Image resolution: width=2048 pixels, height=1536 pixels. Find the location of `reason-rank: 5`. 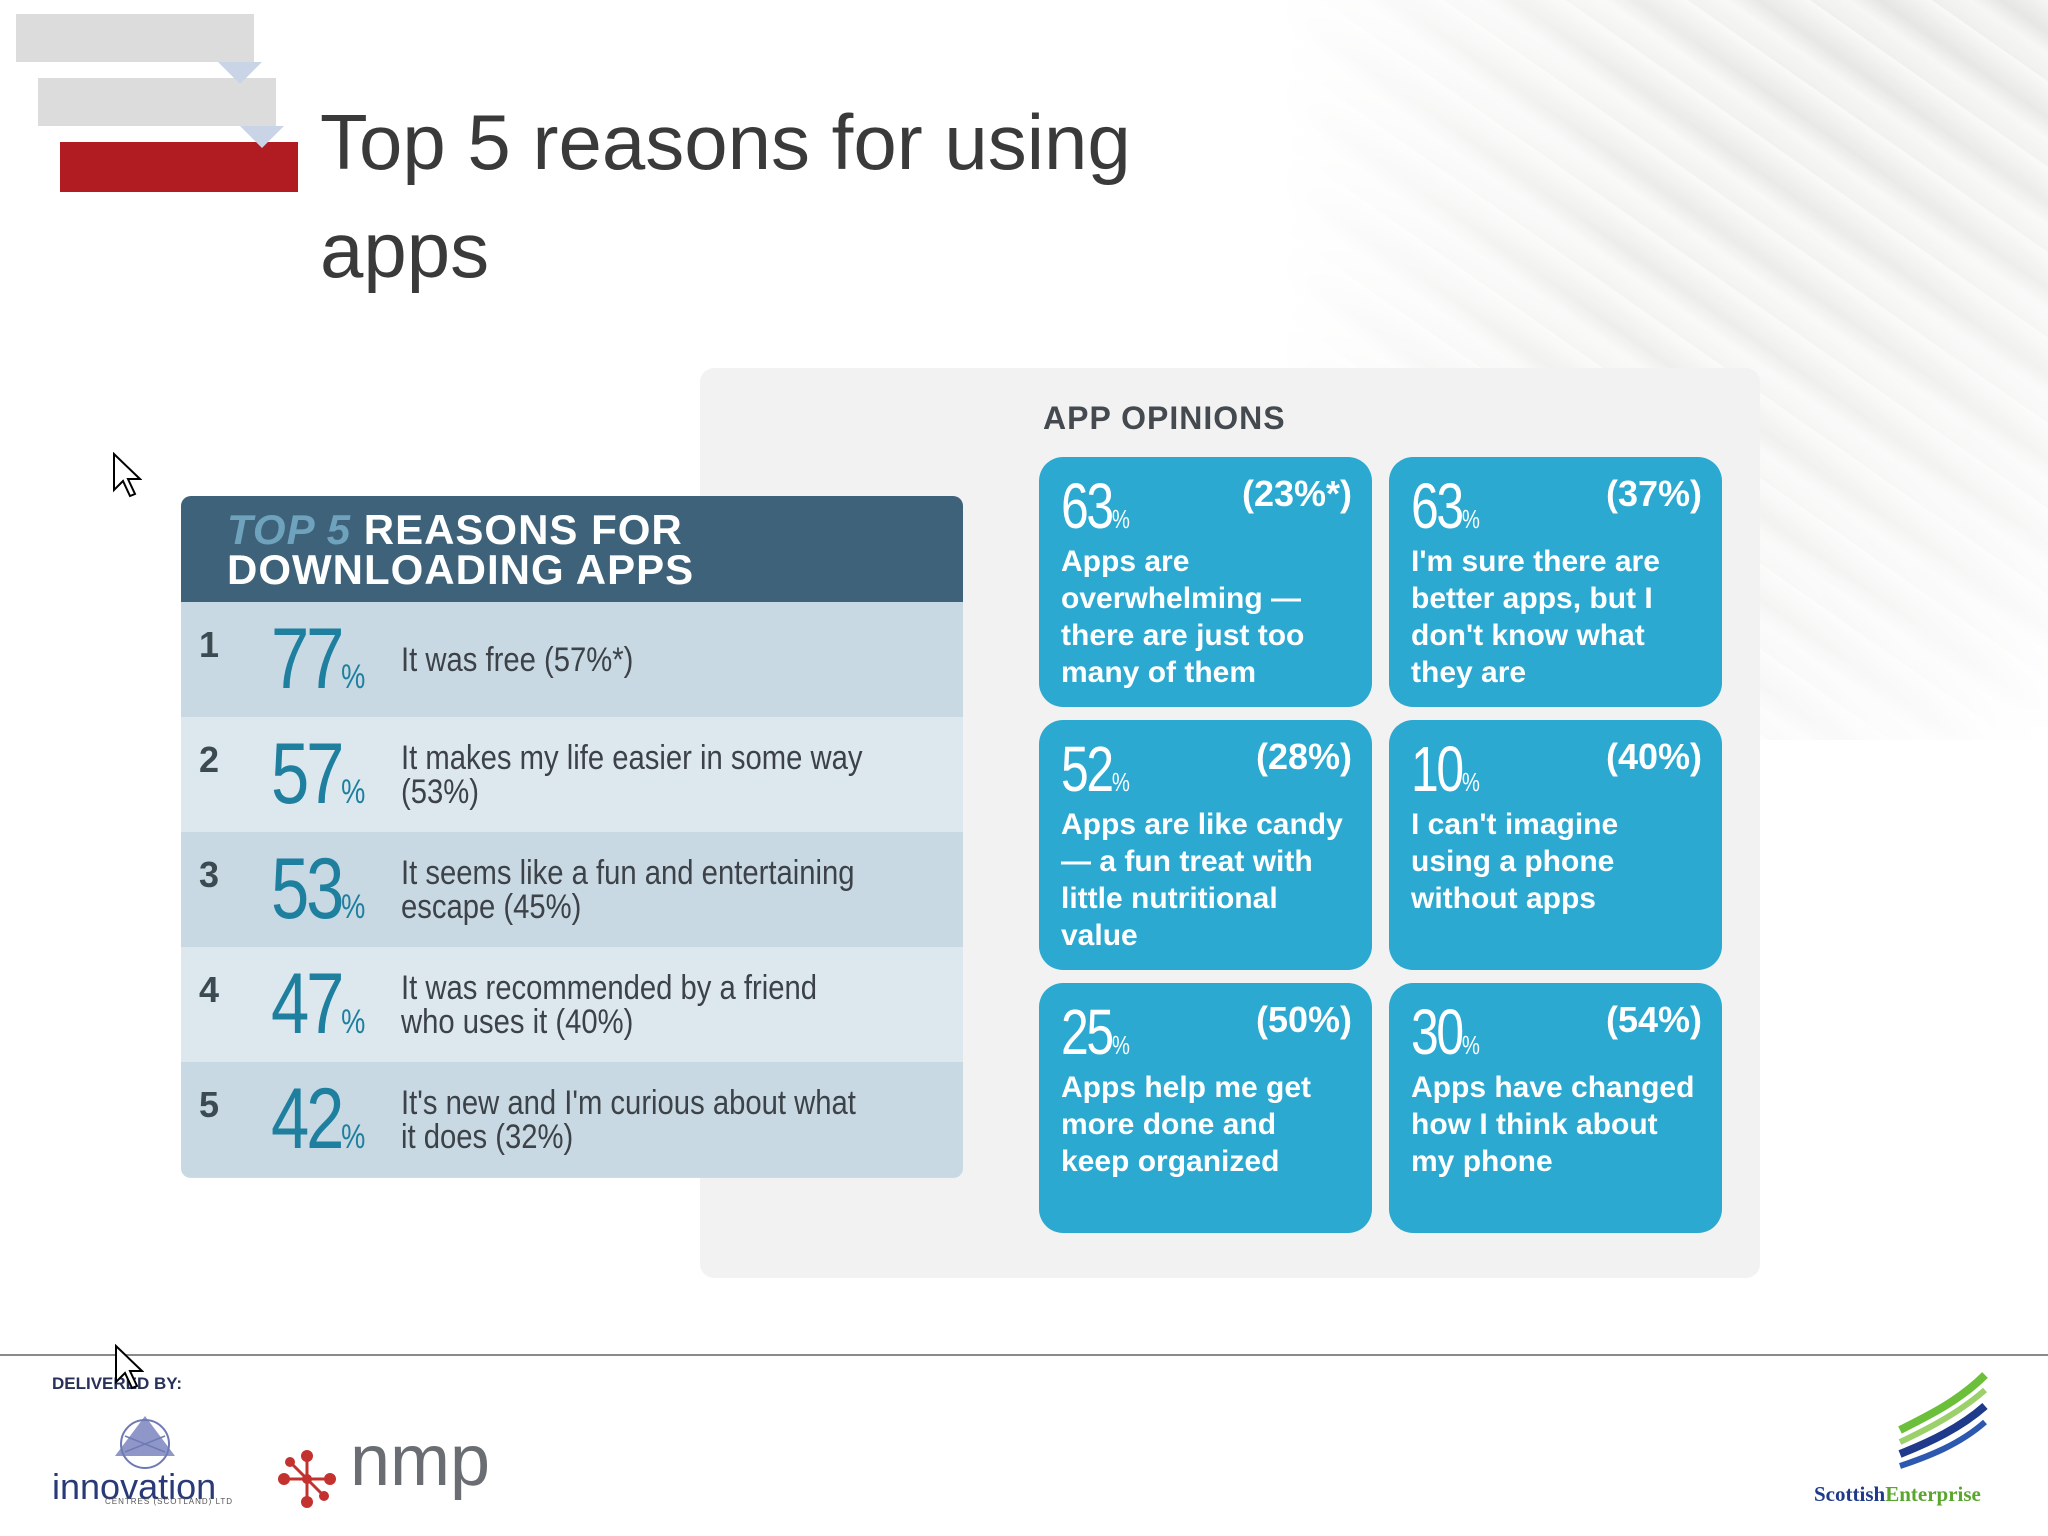

reason-rank: 5 is located at coordinates (209, 1104).